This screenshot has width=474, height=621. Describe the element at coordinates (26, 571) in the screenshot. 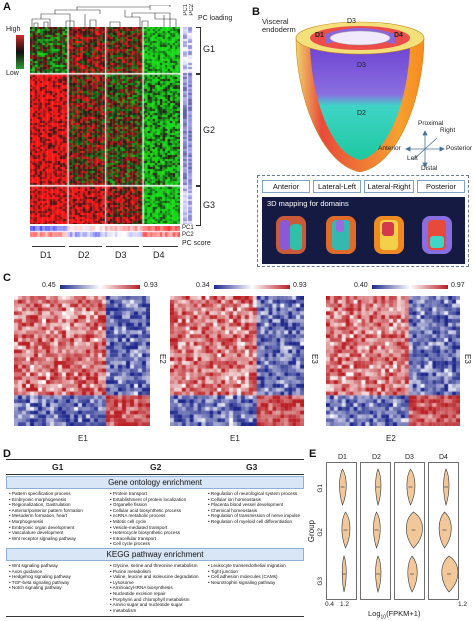

I see `kegg-term: • Axon guidance` at that location.